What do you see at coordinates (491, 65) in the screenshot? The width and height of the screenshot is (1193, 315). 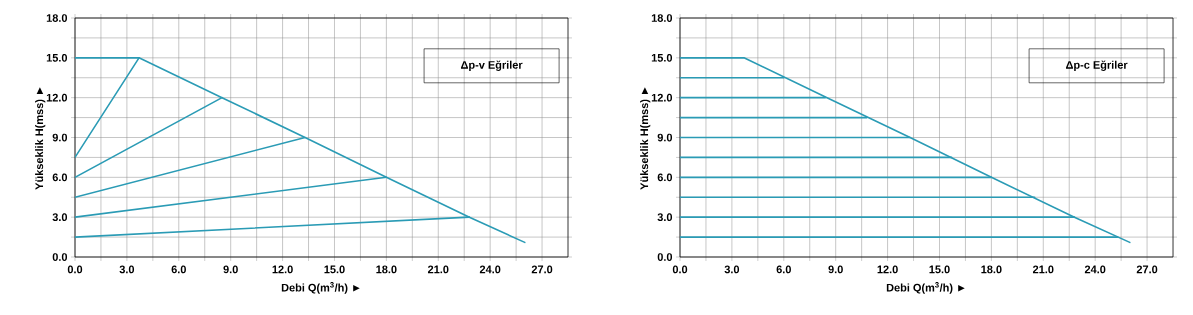 I see `annotation: Δp-v Eğriler` at bounding box center [491, 65].